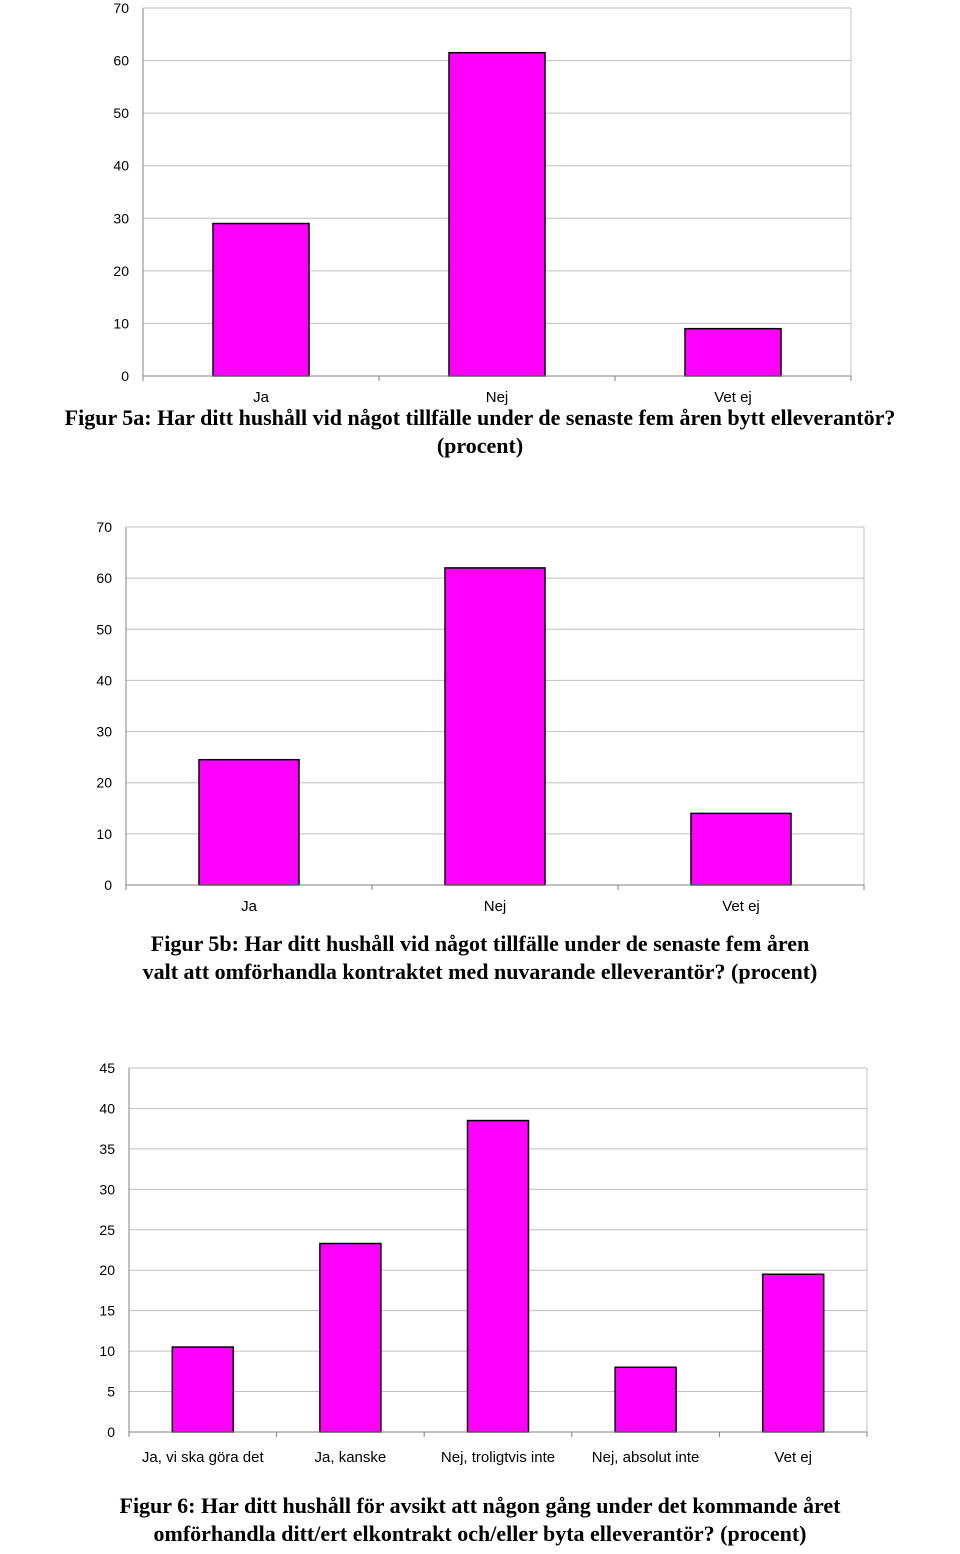 The height and width of the screenshot is (1554, 960). I want to click on figure-6-y-tick-label: 20, so click(107, 1270).